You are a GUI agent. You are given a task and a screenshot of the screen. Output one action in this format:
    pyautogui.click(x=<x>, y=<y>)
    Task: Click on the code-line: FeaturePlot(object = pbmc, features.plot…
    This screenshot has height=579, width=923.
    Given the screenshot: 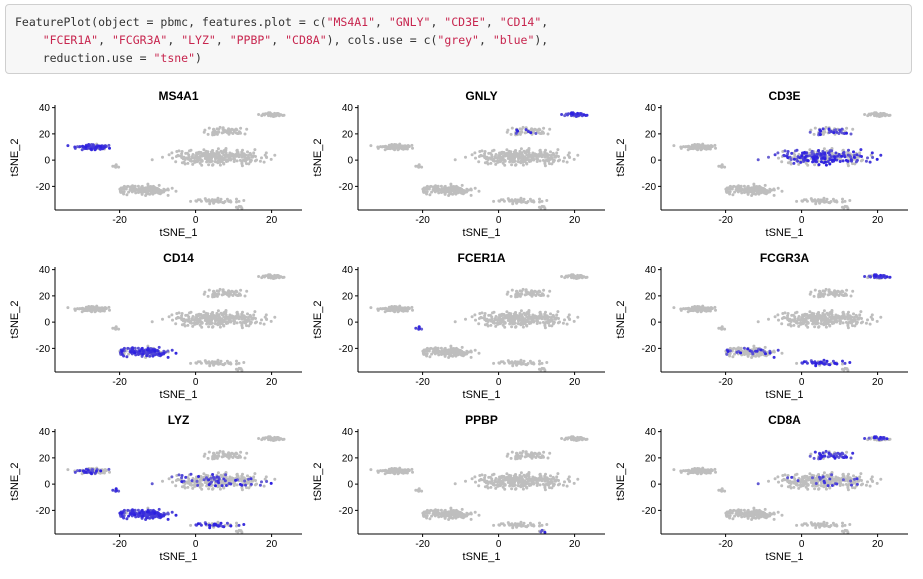 What is the action you would take?
    pyautogui.click(x=282, y=22)
    